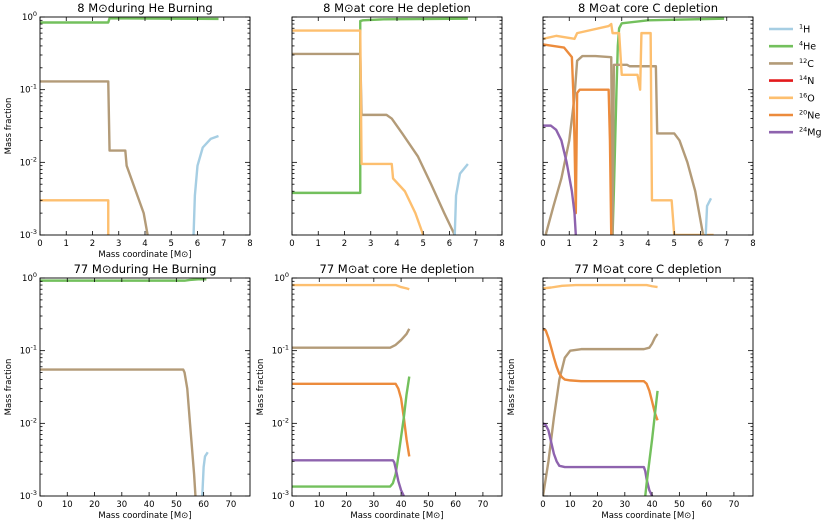 Image resolution: width=830 pixels, height=525 pixels. I want to click on y-tick-label: 10⁻³, so click(28, 234).